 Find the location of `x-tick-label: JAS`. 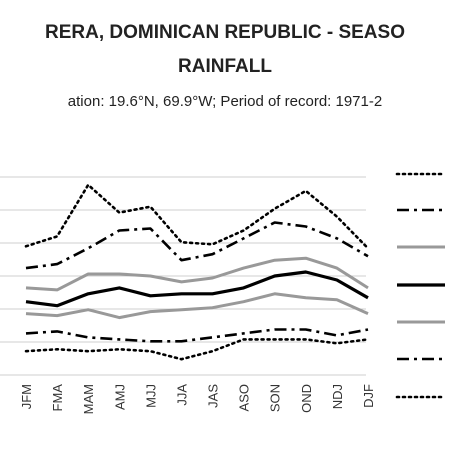

x-tick-label: JAS is located at coordinates (213, 396).